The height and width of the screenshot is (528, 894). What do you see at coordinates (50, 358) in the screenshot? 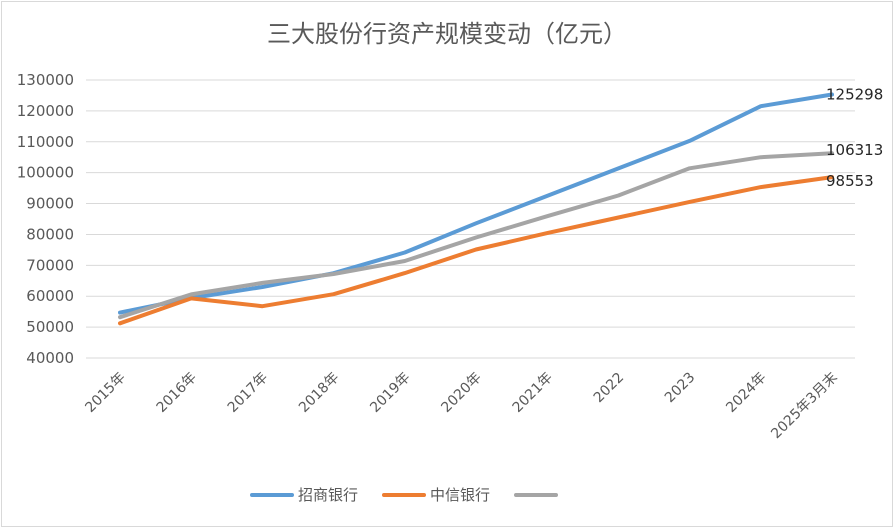
I see `y-tick-label: 40000` at bounding box center [50, 358].